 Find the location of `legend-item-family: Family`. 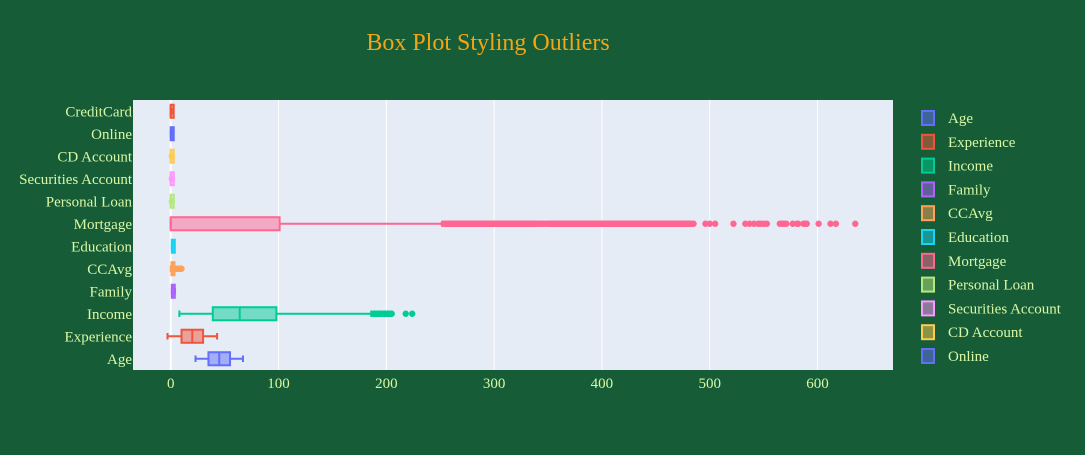

legend-item-family: Family is located at coordinates (956, 189).